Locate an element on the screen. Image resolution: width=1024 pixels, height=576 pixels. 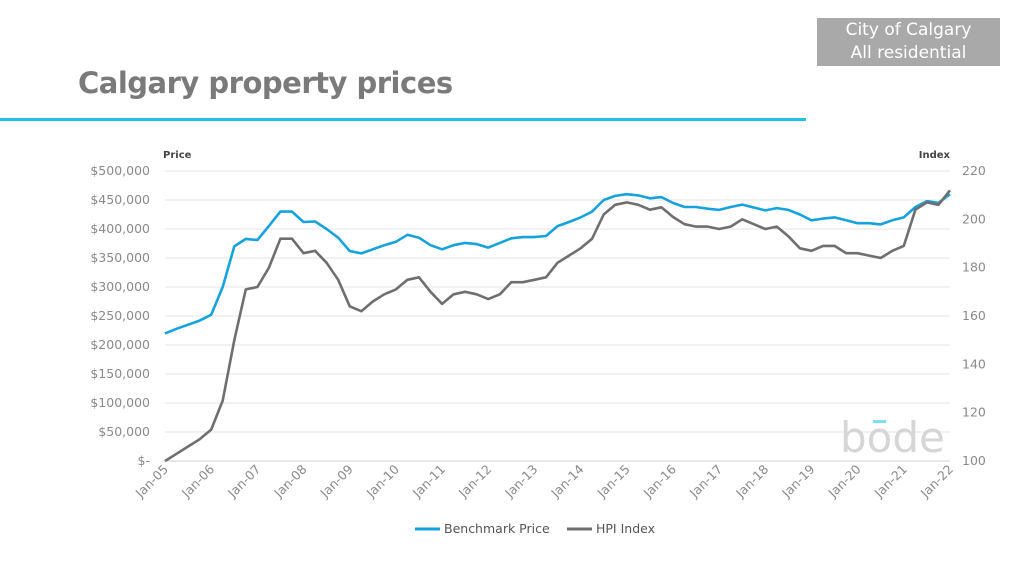
y2-tick-label: 100 is located at coordinates (974, 460).